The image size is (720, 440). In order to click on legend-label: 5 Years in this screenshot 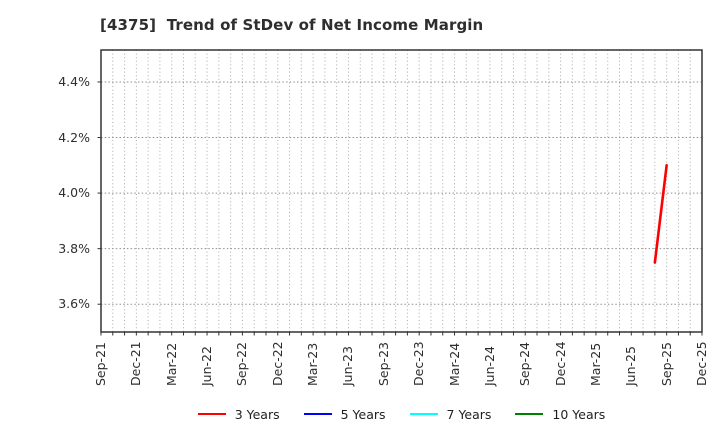, I will do `click(363, 414)`.